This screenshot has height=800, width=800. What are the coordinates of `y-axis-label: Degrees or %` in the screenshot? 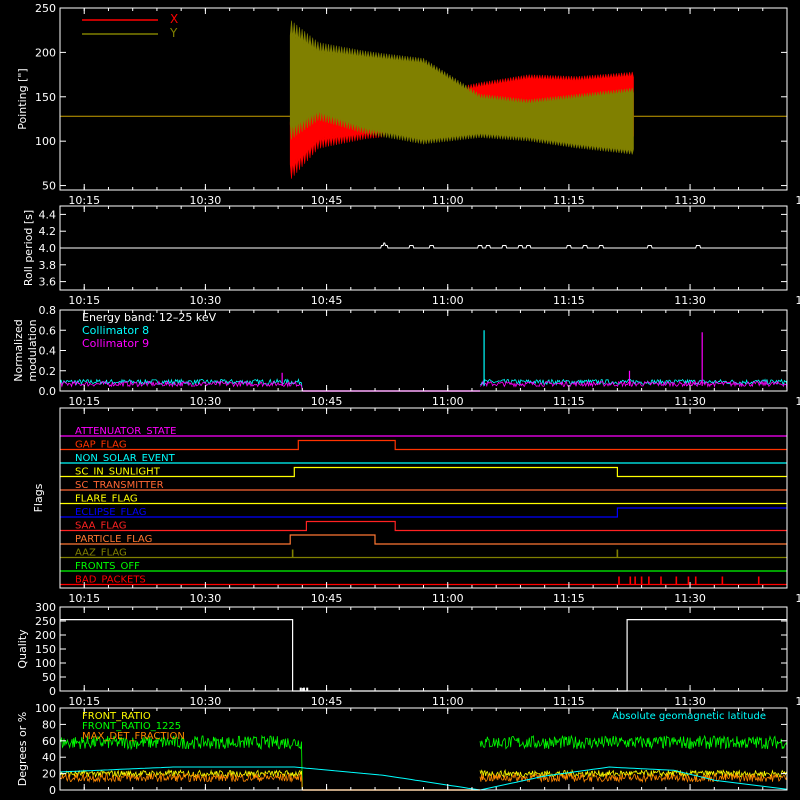 It's located at (22, 749).